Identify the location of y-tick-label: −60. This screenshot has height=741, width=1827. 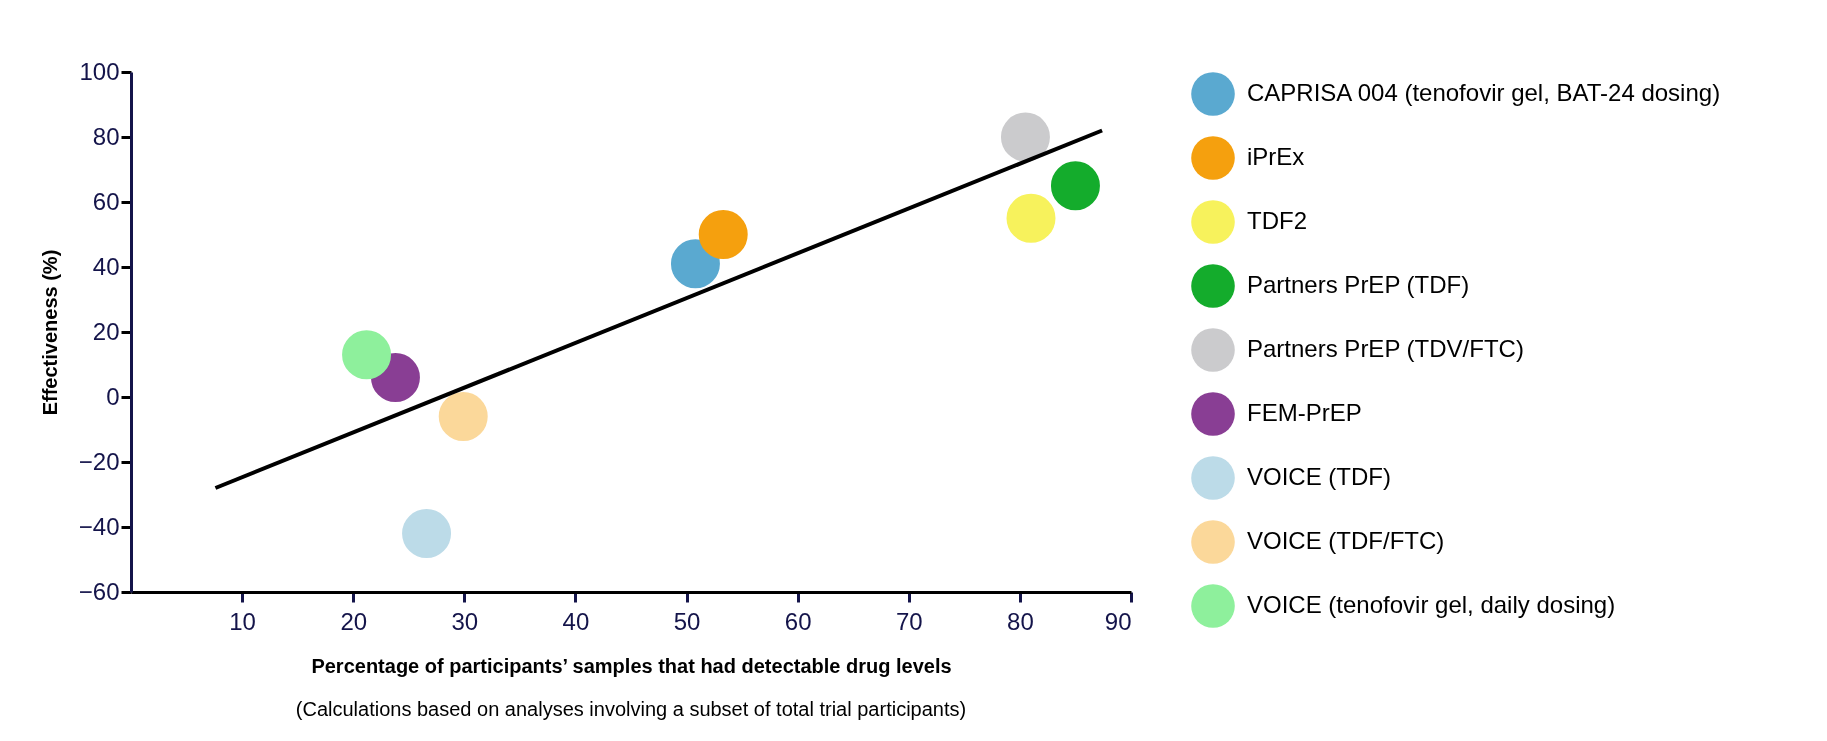
(99, 591).